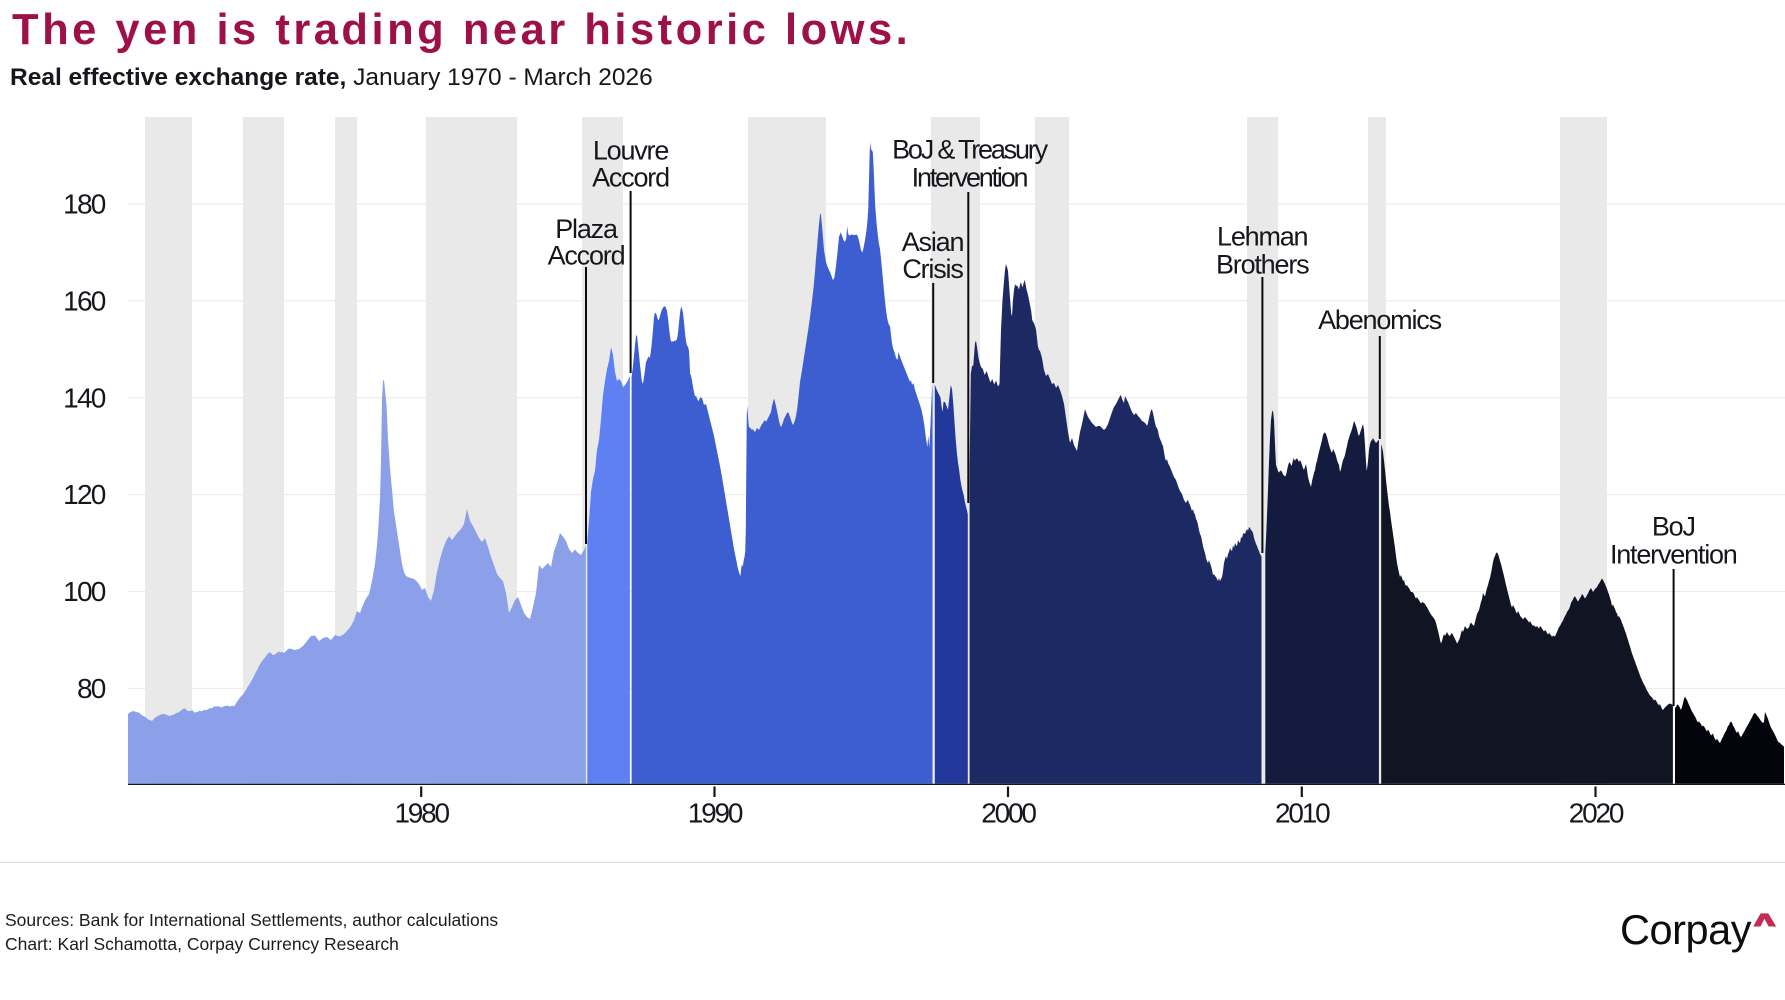 The width and height of the screenshot is (1785, 1000). I want to click on svg-text: Corpay, so click(1686, 929).